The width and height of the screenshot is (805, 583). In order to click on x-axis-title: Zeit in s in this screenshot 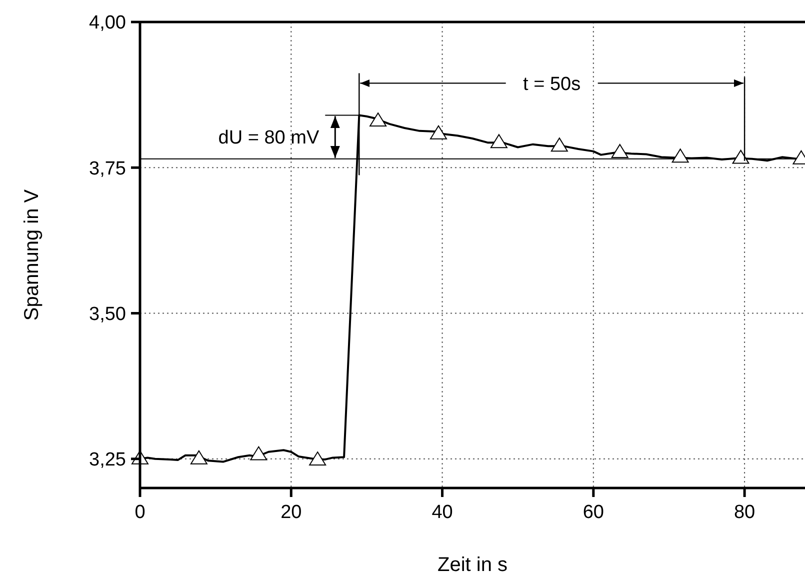, I will do `click(472, 565)`.